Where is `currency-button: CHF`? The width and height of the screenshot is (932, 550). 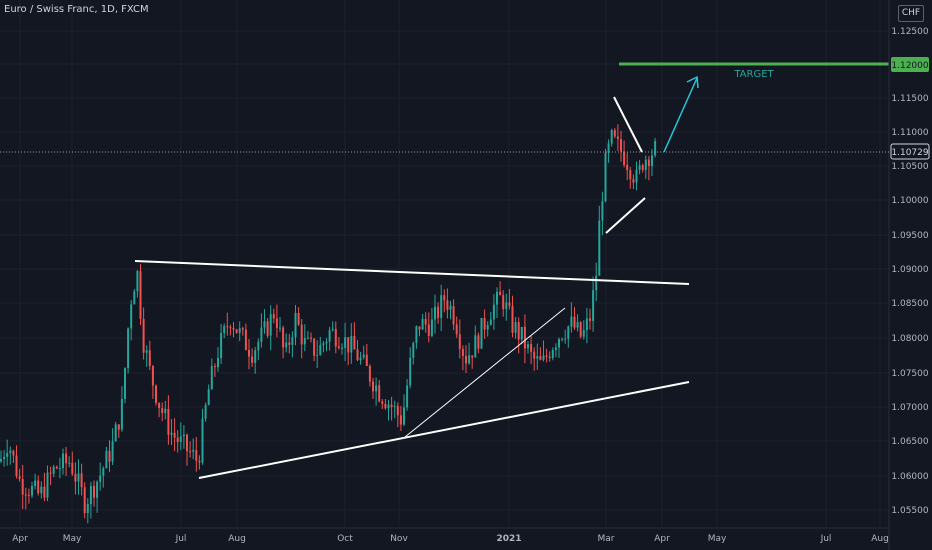
currency-button: CHF is located at coordinates (911, 13).